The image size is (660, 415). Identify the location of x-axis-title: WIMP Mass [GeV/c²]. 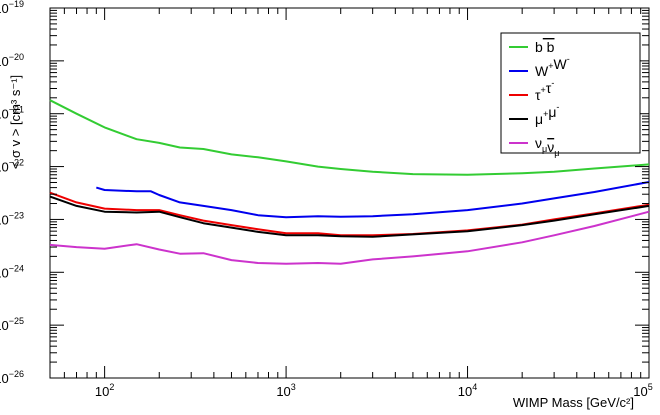
(573, 402).